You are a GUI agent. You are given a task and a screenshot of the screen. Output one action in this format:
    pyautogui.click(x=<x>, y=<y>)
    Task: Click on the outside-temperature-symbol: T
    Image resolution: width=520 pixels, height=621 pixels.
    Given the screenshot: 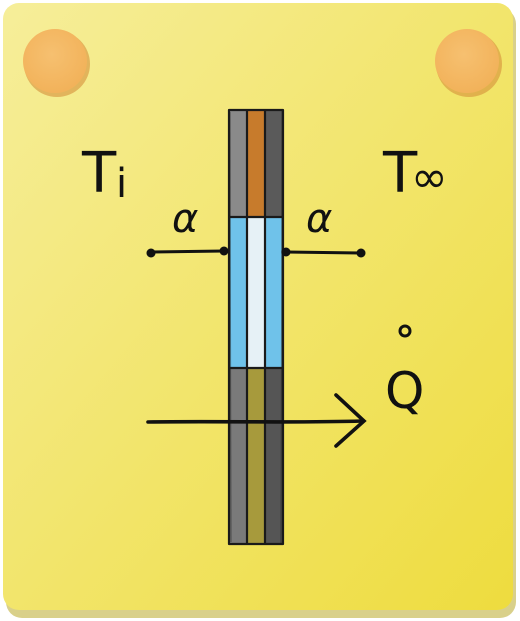 What is the action you would take?
    pyautogui.click(x=400, y=173)
    